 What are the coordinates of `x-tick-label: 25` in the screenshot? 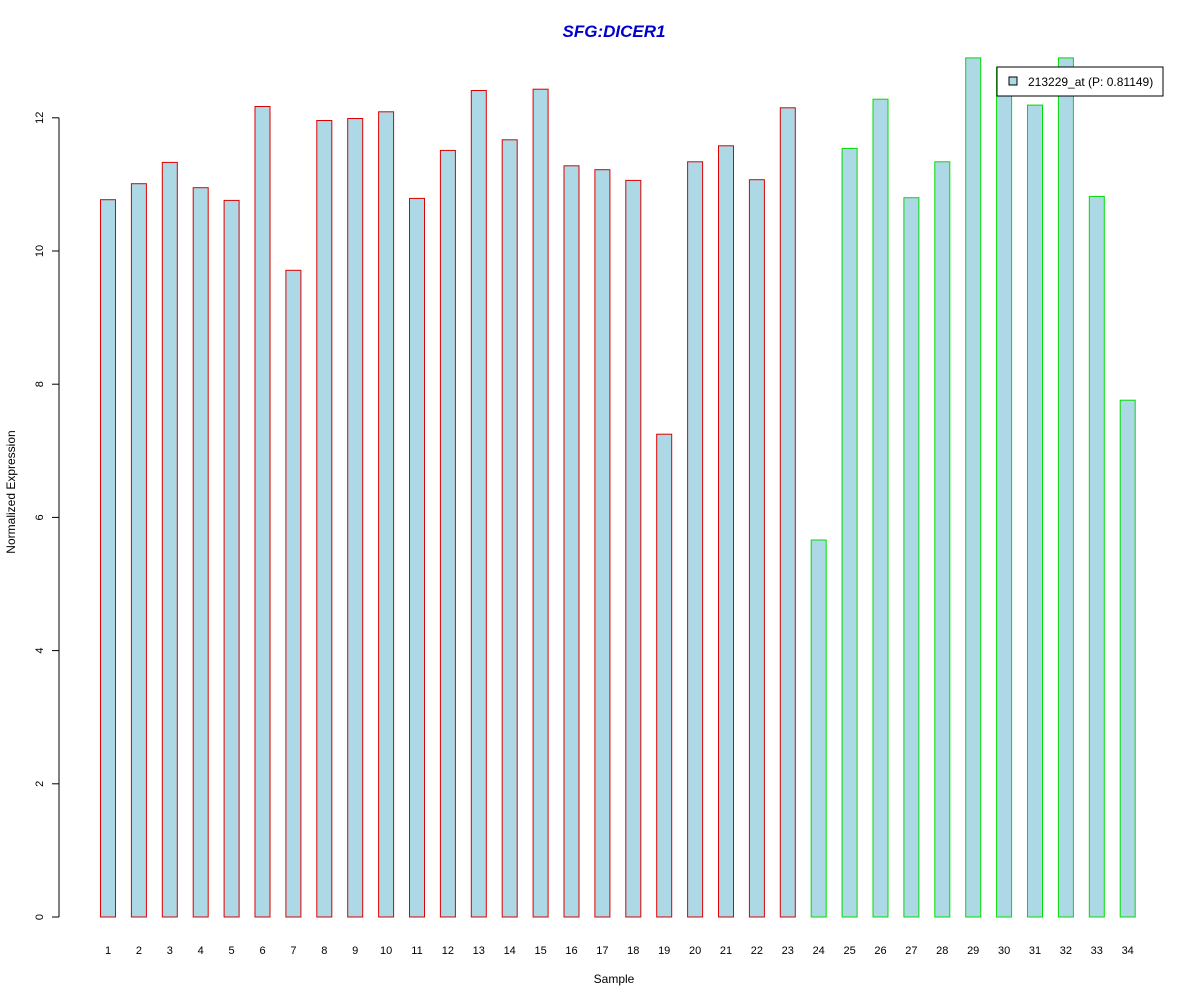 It's located at (849, 951).